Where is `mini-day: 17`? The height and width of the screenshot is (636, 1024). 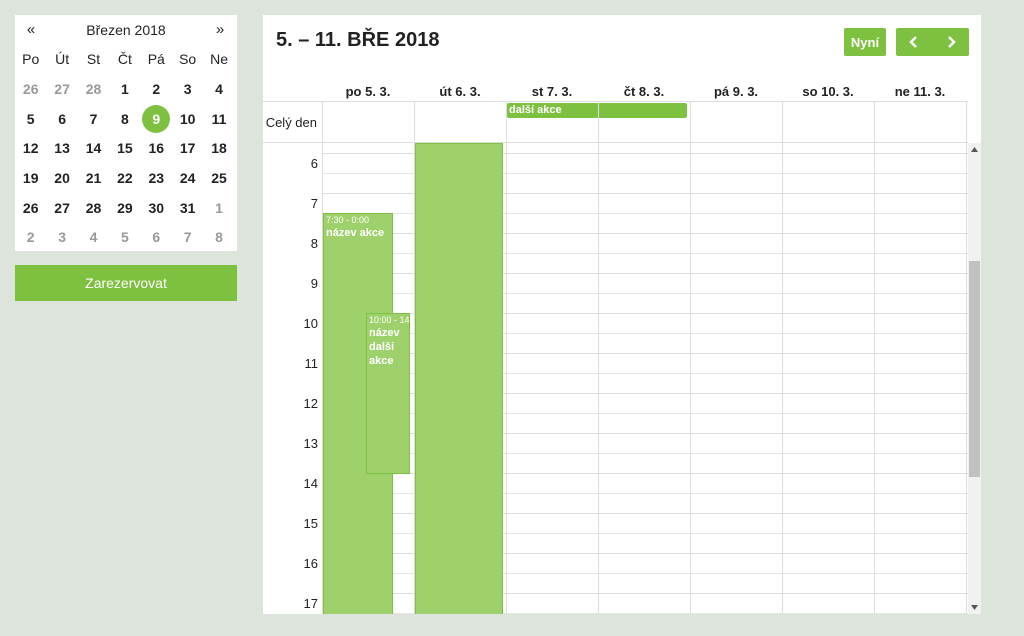 mini-day: 17 is located at coordinates (187, 148).